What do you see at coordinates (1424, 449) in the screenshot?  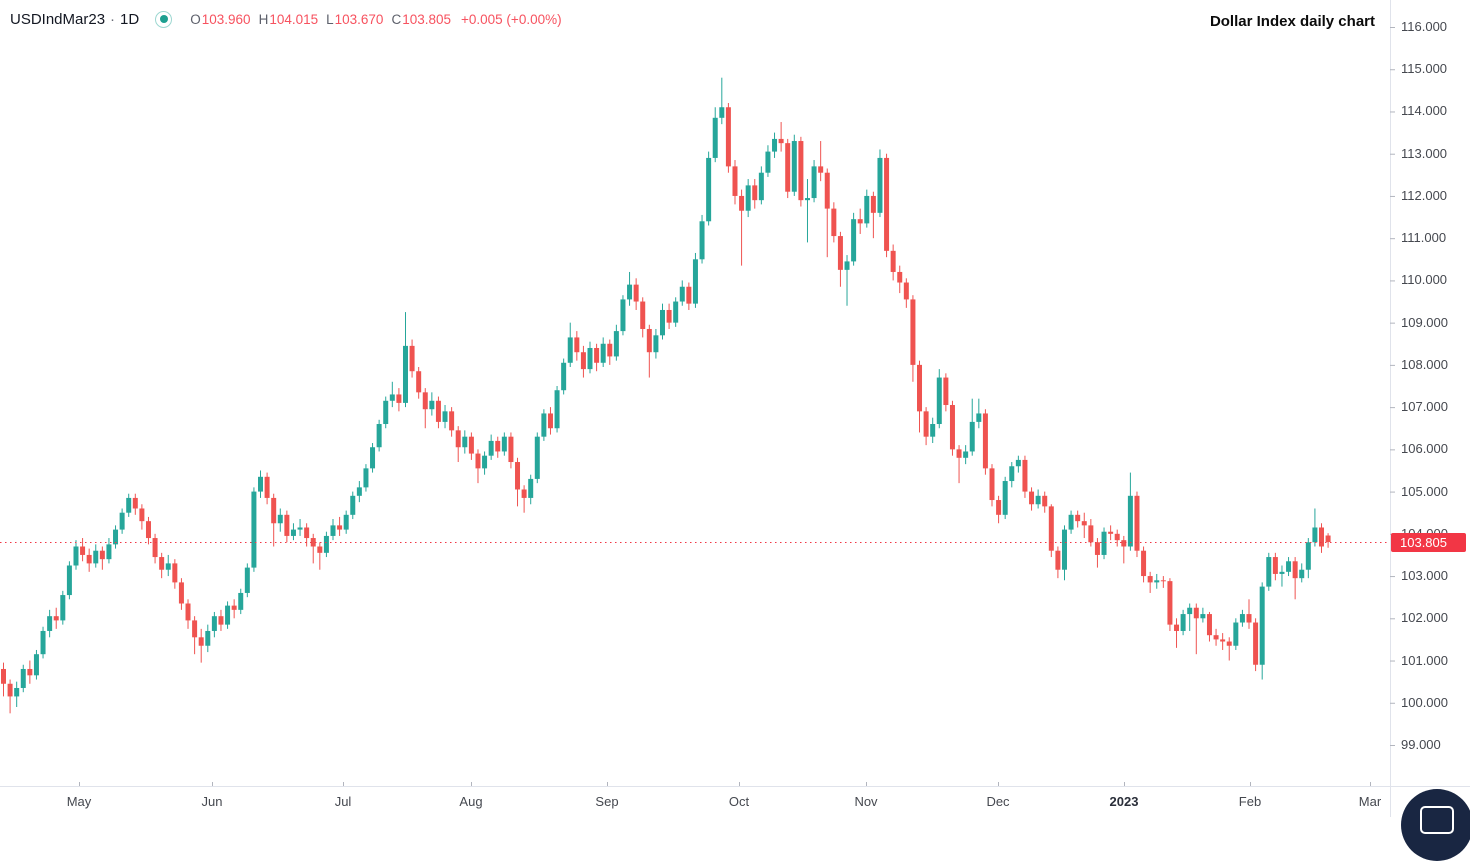 I see `price-axis-label: 106.000` at bounding box center [1424, 449].